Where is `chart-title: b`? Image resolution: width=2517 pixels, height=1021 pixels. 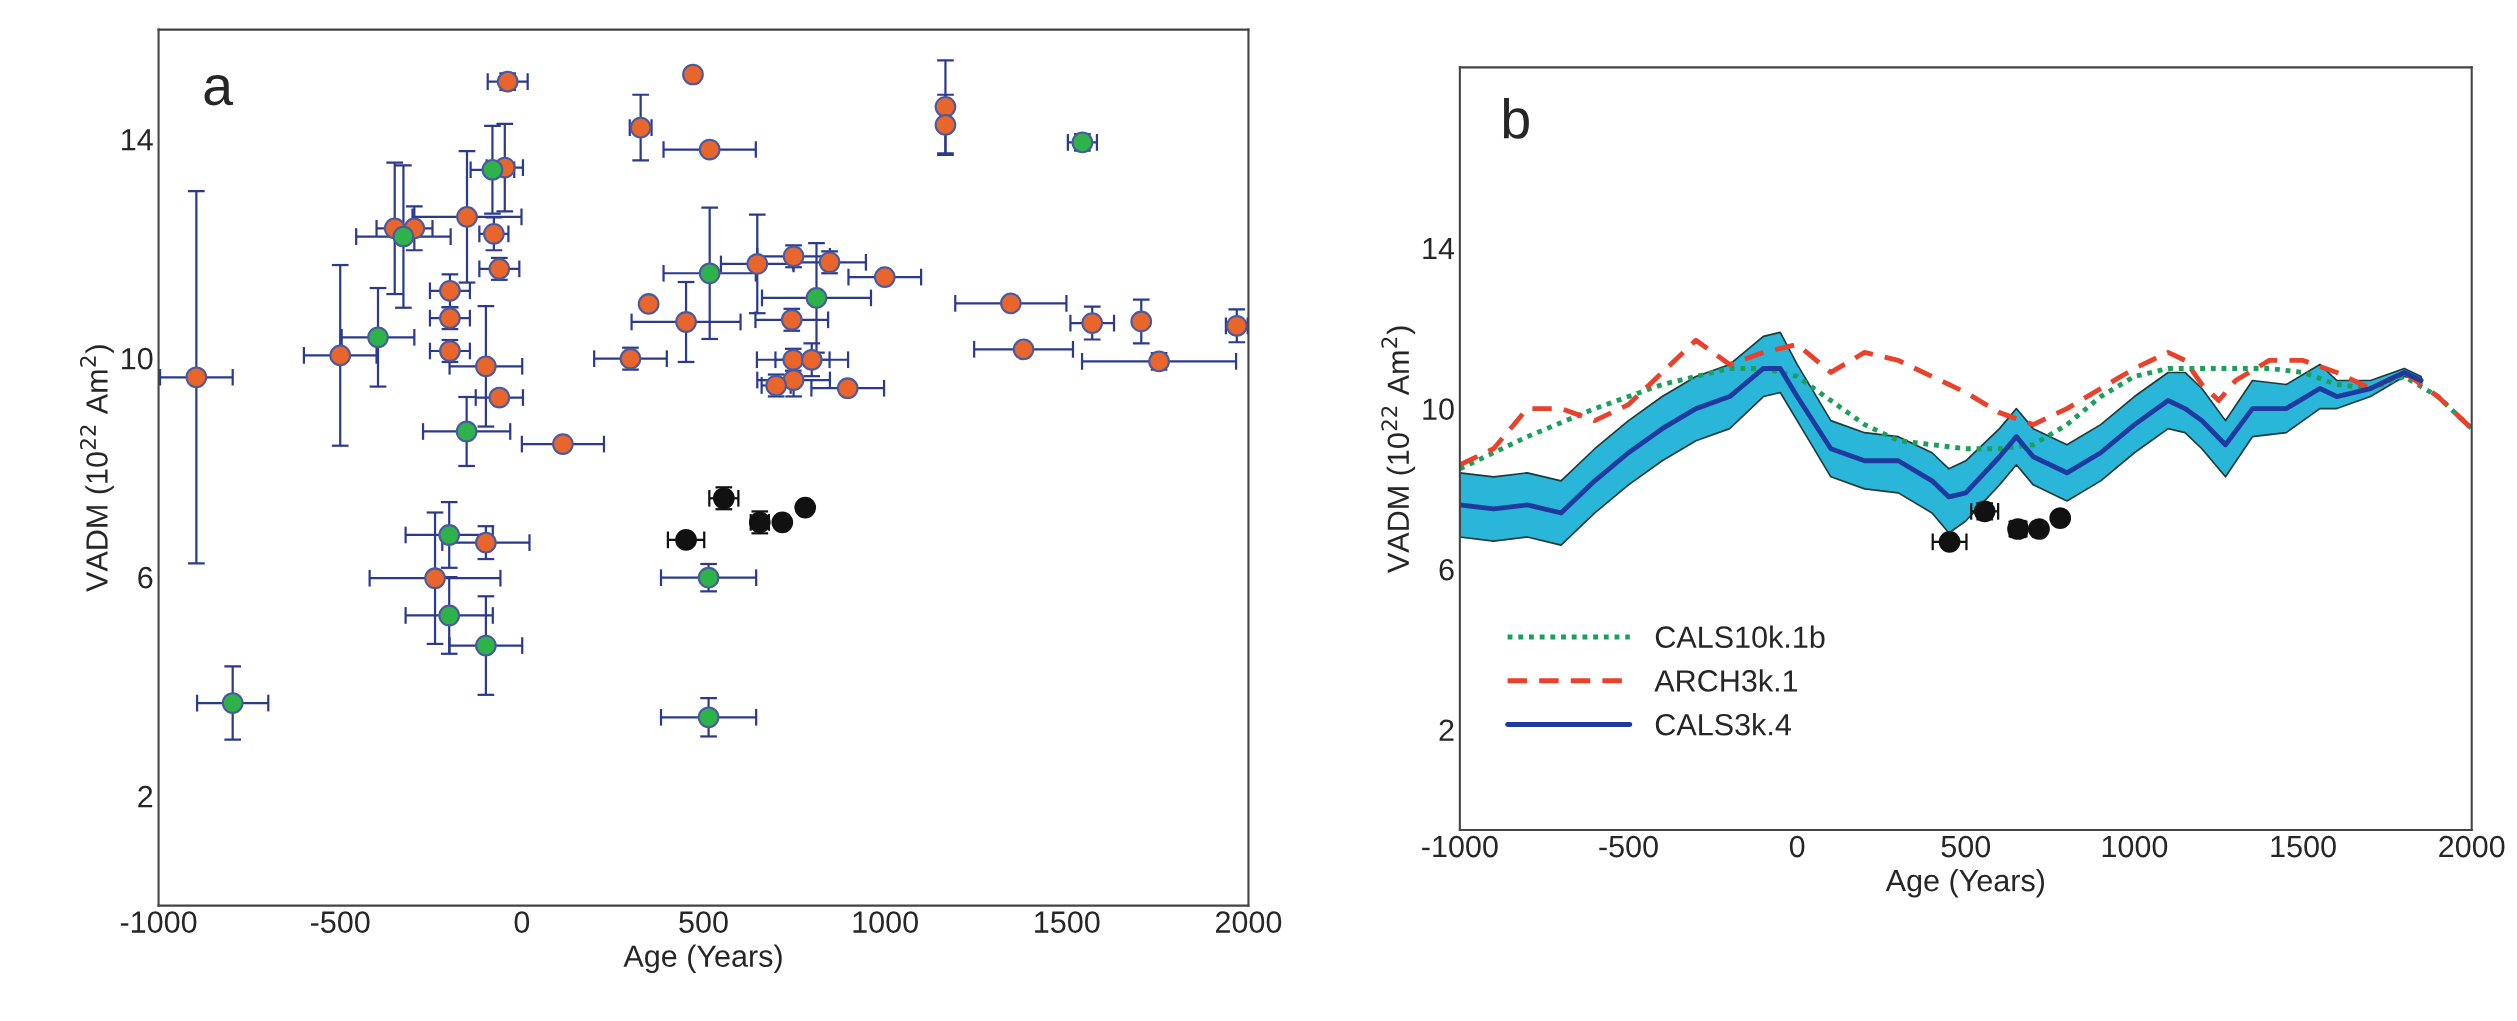 chart-title: b is located at coordinates (1516, 118).